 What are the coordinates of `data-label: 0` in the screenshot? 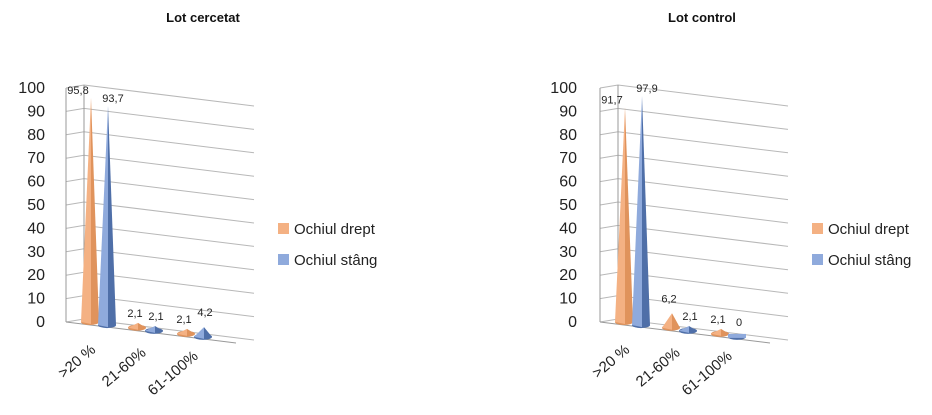 It's located at (739, 323).